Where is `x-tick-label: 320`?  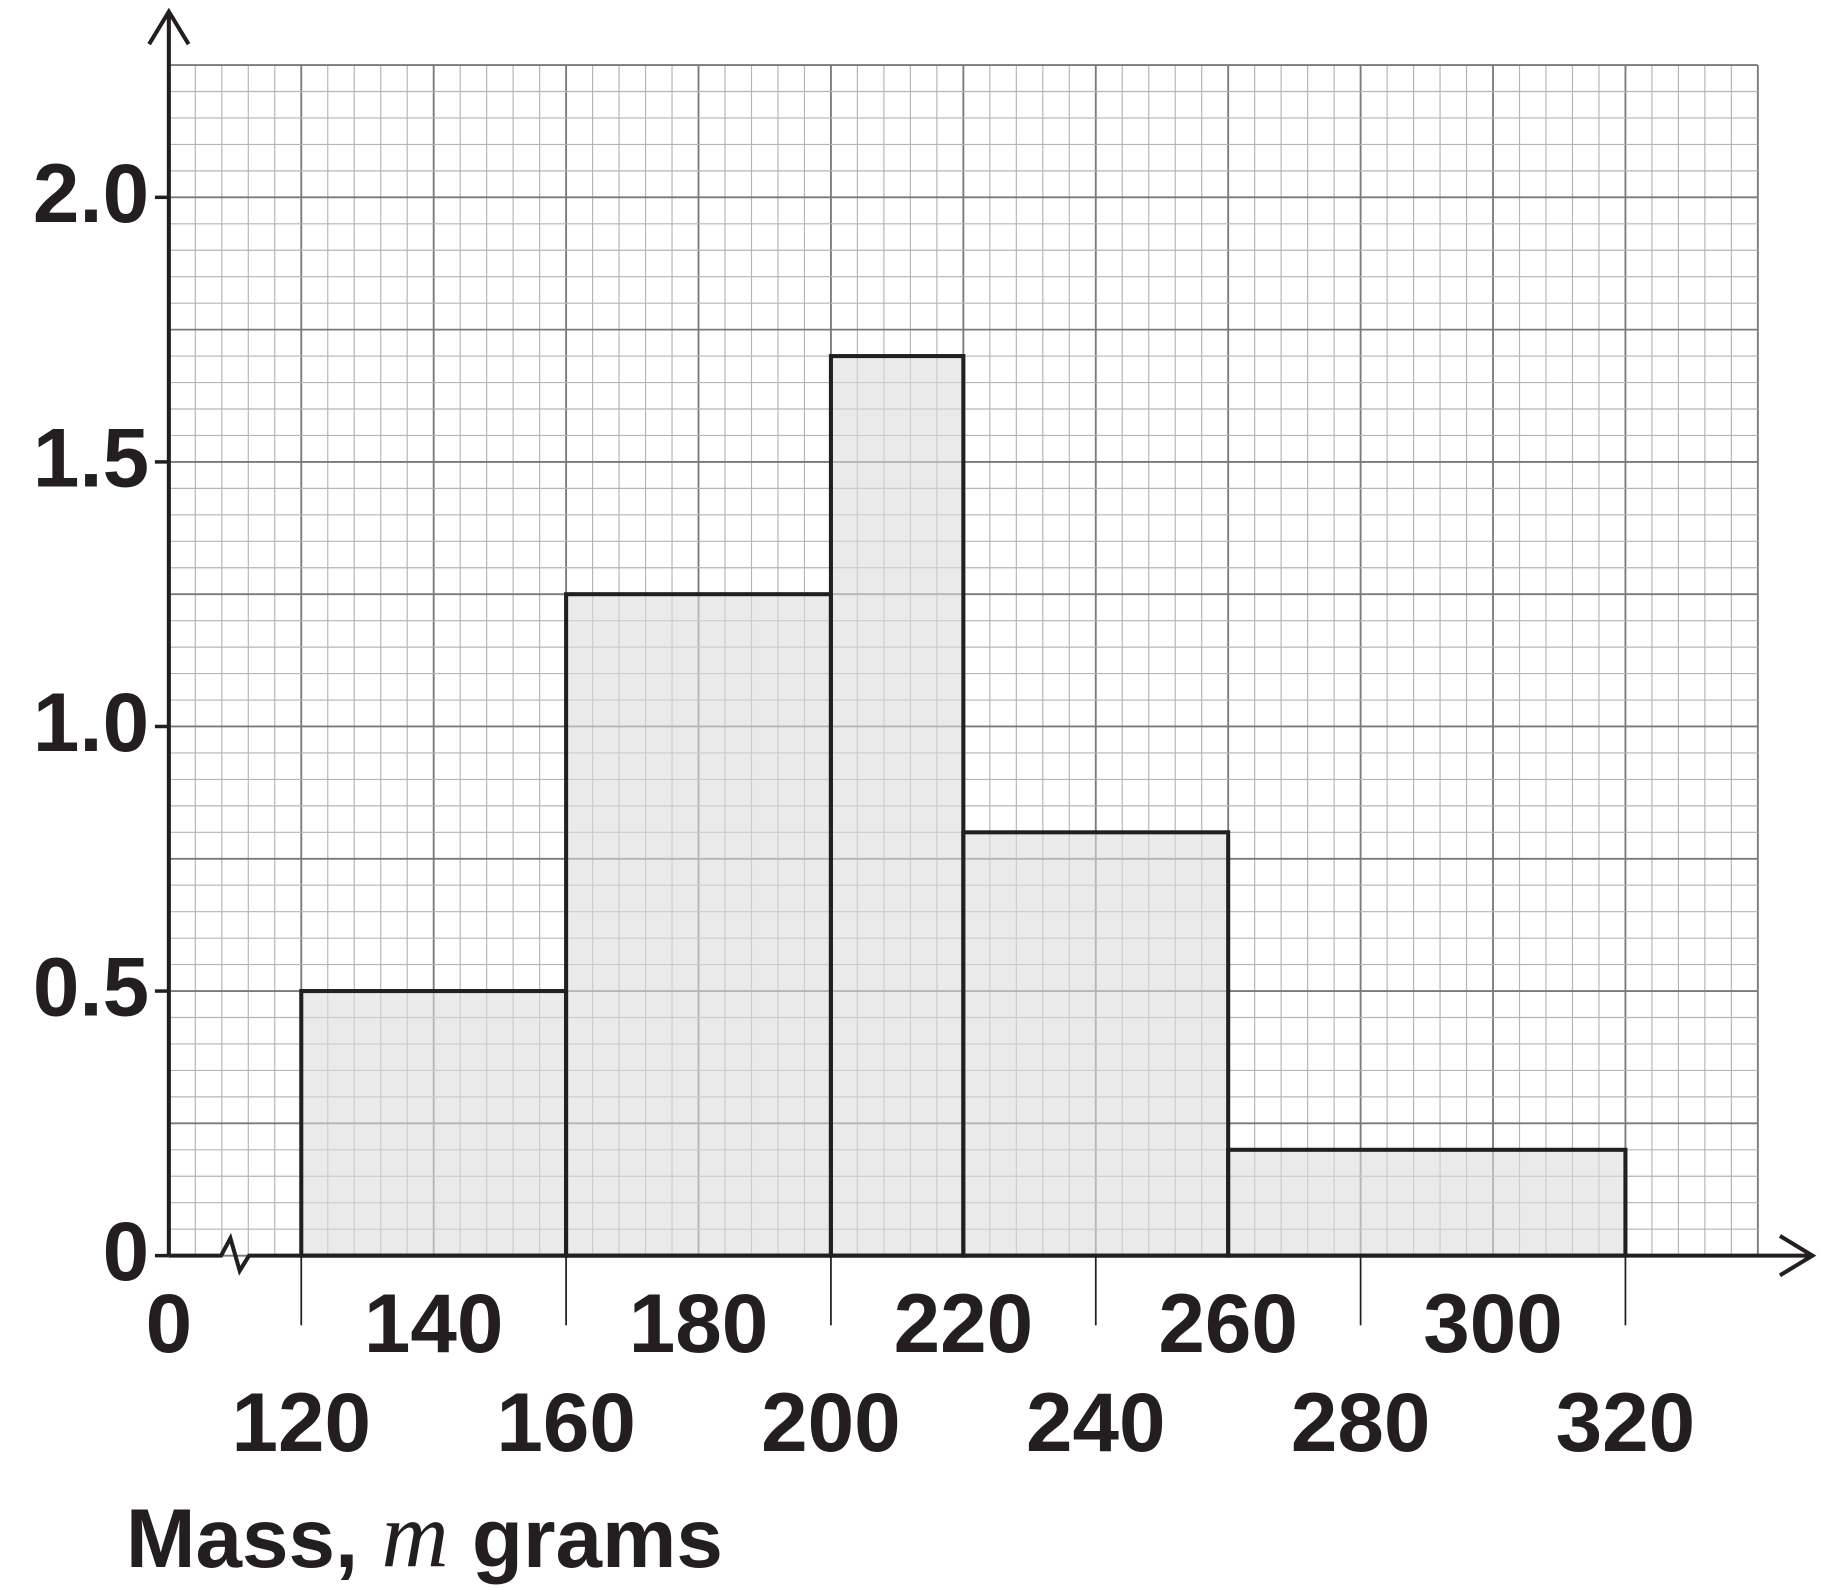
x-tick-label: 320 is located at coordinates (1626, 1422).